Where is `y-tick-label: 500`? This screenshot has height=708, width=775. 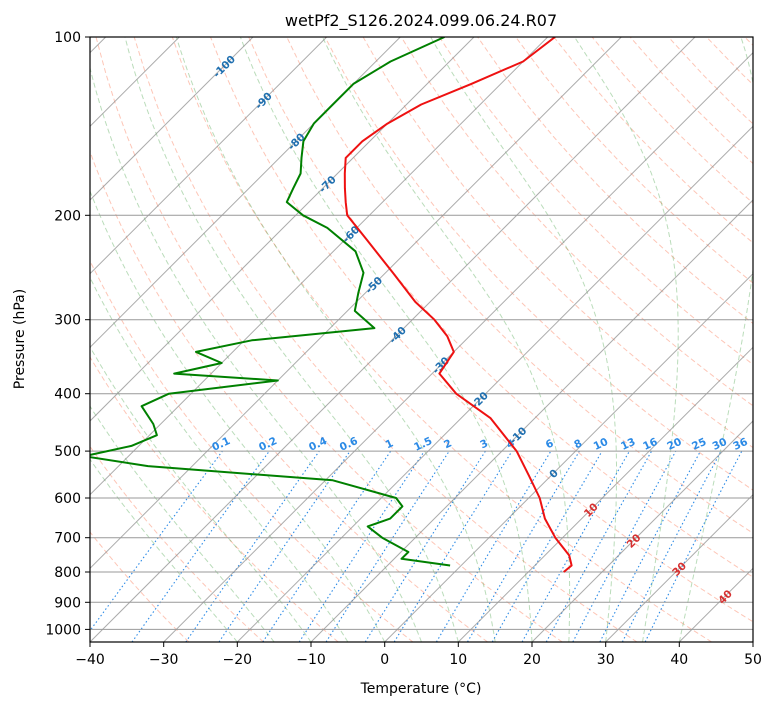
y-tick-label: 500 is located at coordinates (67, 452).